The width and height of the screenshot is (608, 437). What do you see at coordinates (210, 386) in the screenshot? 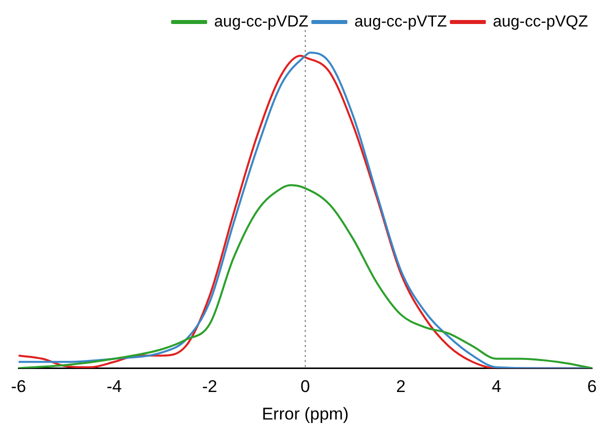
I see `x-tick-label: -2` at bounding box center [210, 386].